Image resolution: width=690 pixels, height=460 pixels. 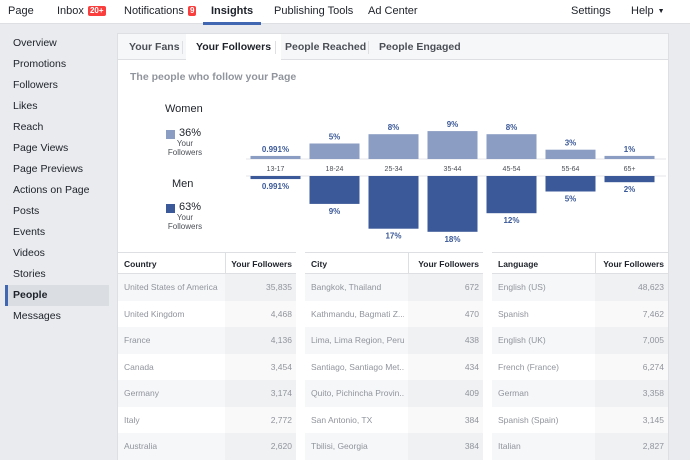 I want to click on table-row: Bangkok, Thailand 672, so click(x=394, y=287).